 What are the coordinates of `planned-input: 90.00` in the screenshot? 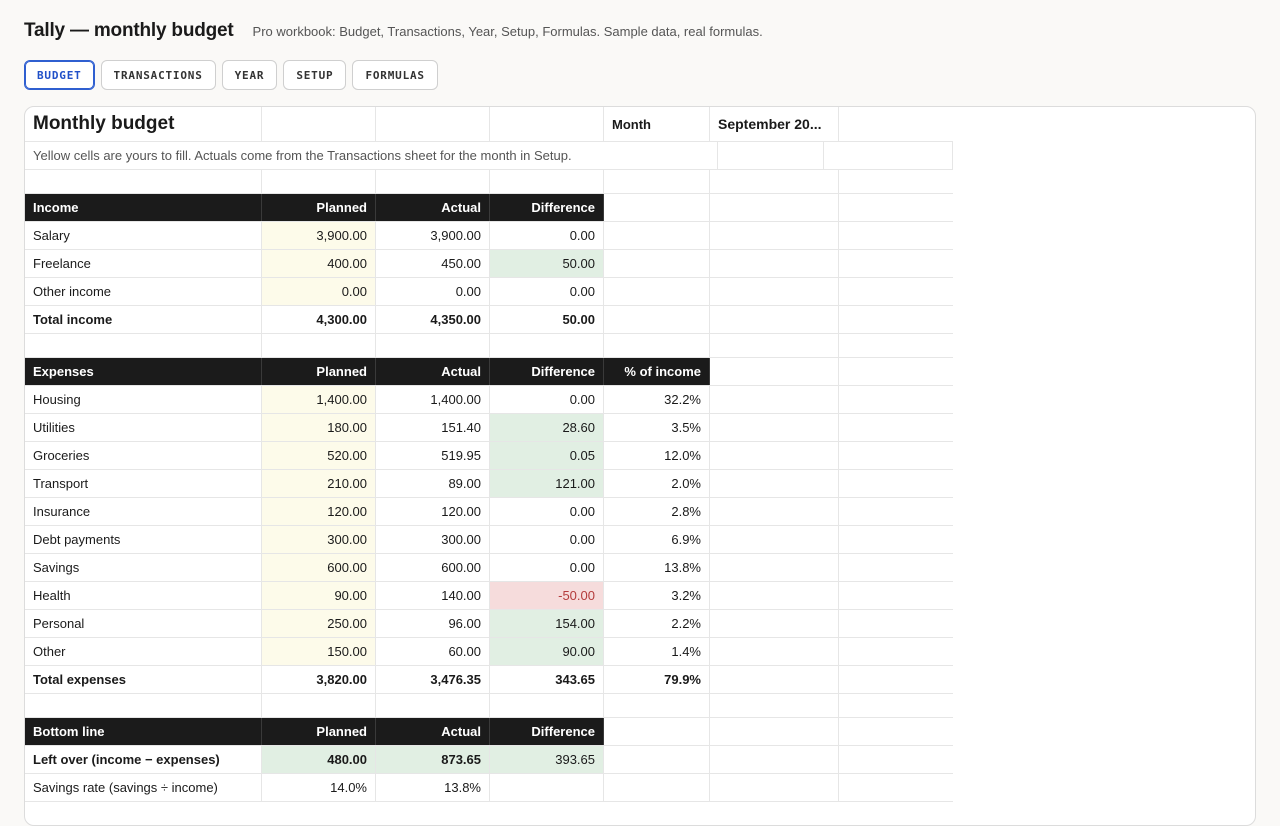 It's located at (319, 595).